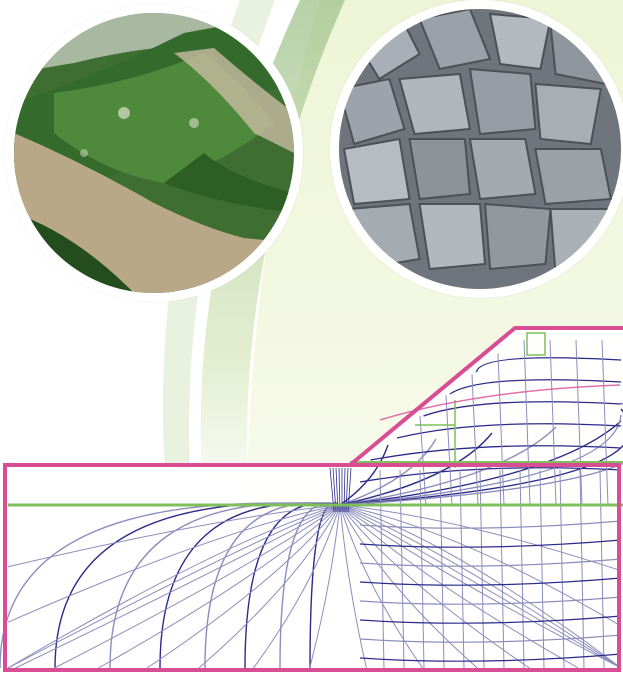  I want to click on background-arc-secondary, so click(218, 235).